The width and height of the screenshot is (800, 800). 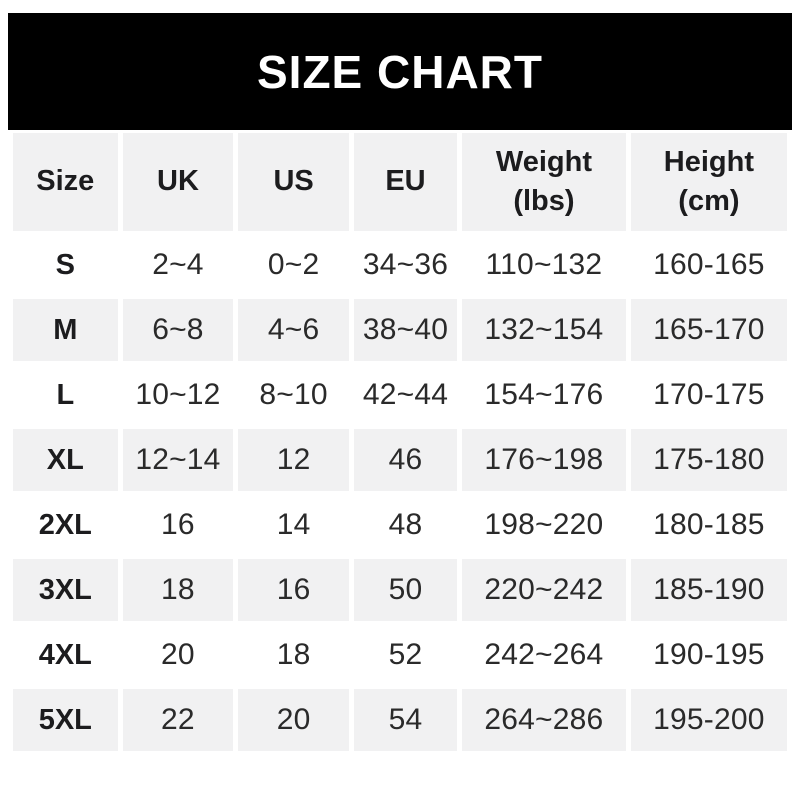 I want to click on size-label: 2XL, so click(x=65, y=525).